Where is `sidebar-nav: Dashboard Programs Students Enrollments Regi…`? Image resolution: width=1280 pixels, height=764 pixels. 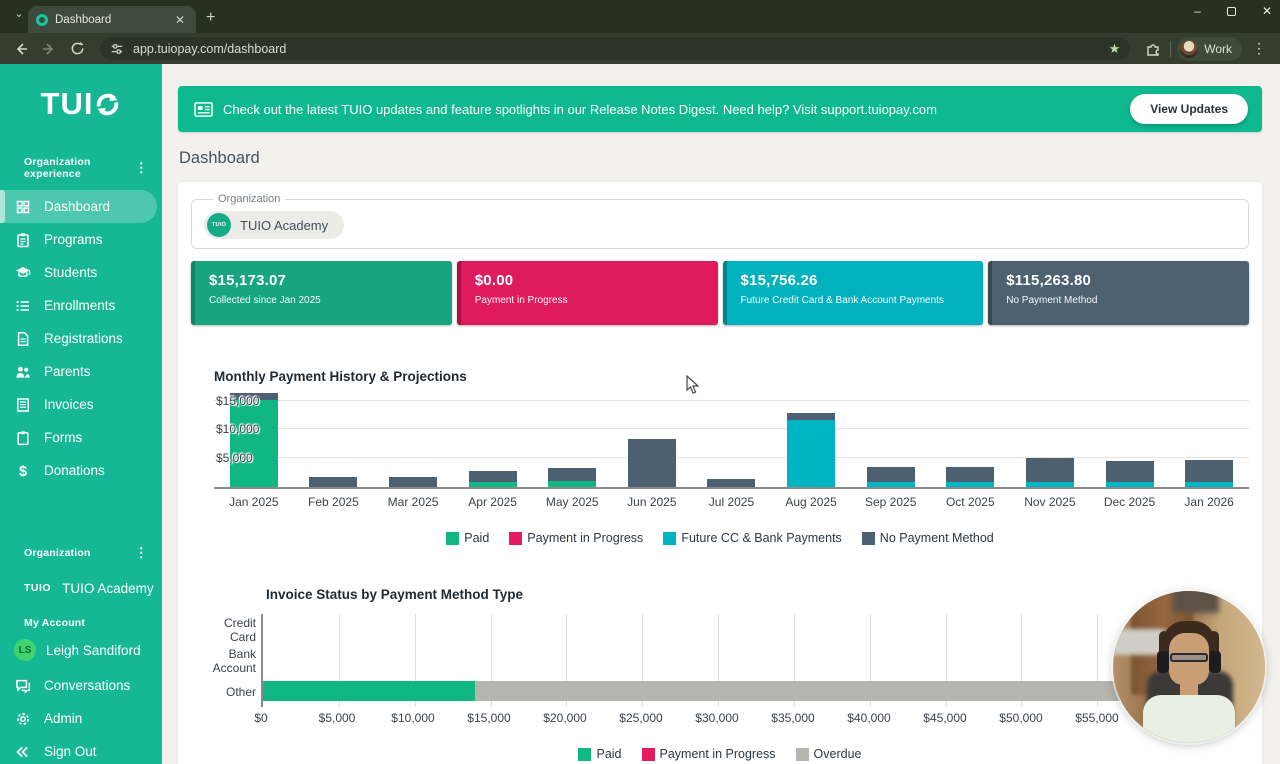
sidebar-nav: Dashboard Programs Students Enrollments Regi… is located at coordinates (81, 338).